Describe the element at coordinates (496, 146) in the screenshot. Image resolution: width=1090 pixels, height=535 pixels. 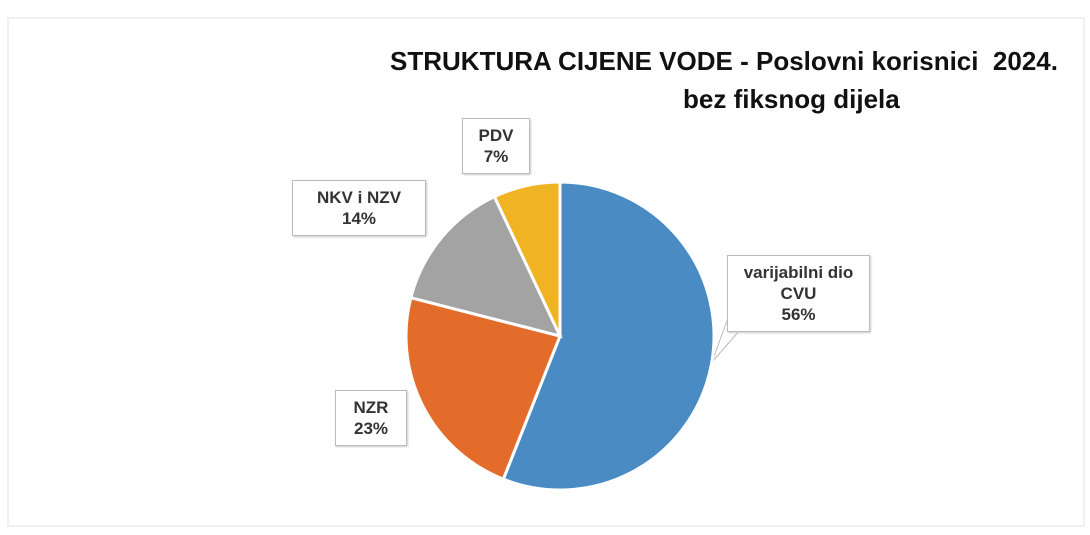
I see `data-label: PDV 7%` at that location.